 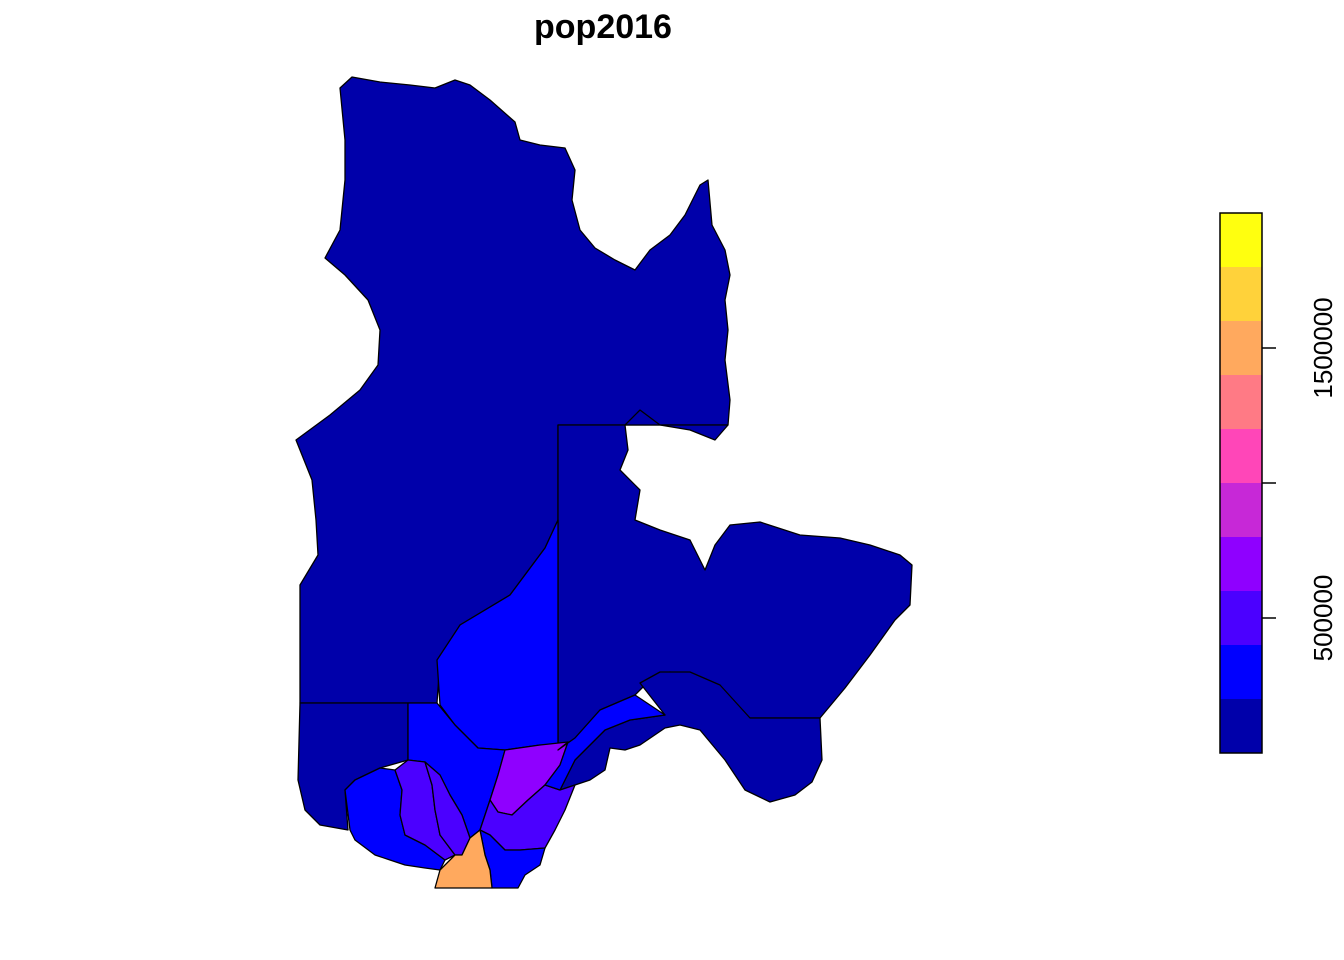 I want to click on color-legend: 500000 1500000, so click(x=1278, y=483).